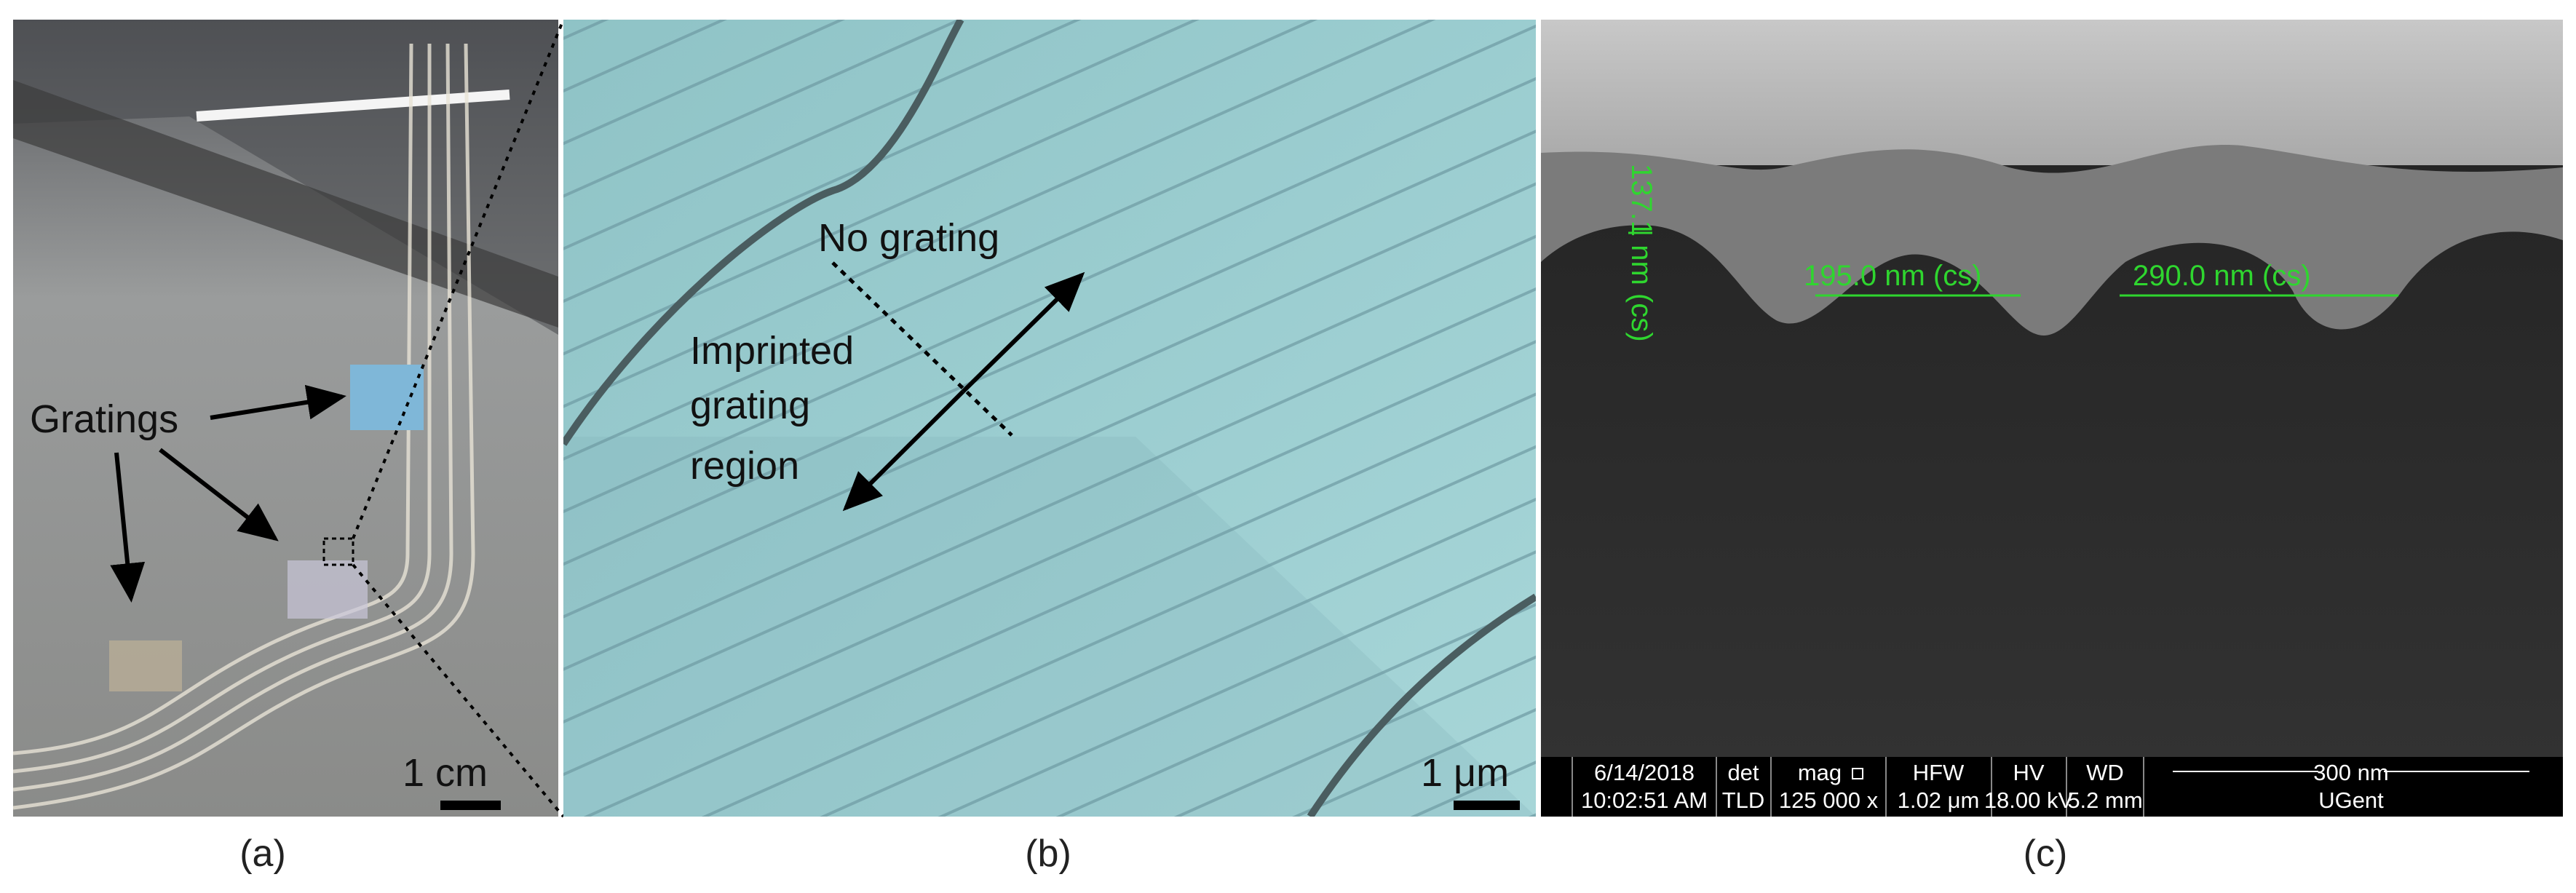  What do you see at coordinates (1644, 772) in the screenshot?
I see `info-date: 6/14/2018` at bounding box center [1644, 772].